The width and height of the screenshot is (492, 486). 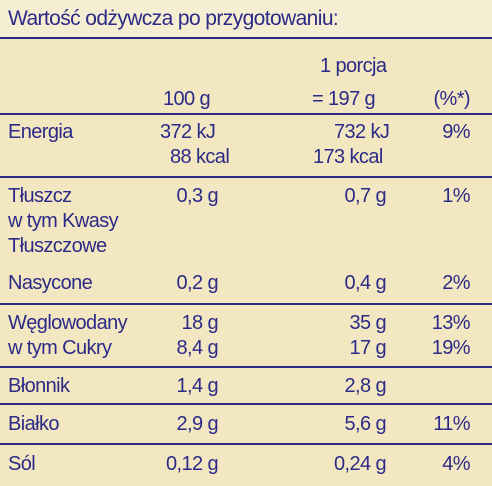 I want to click on energia-100g-kj: 372 kJ, so click(x=188, y=132).